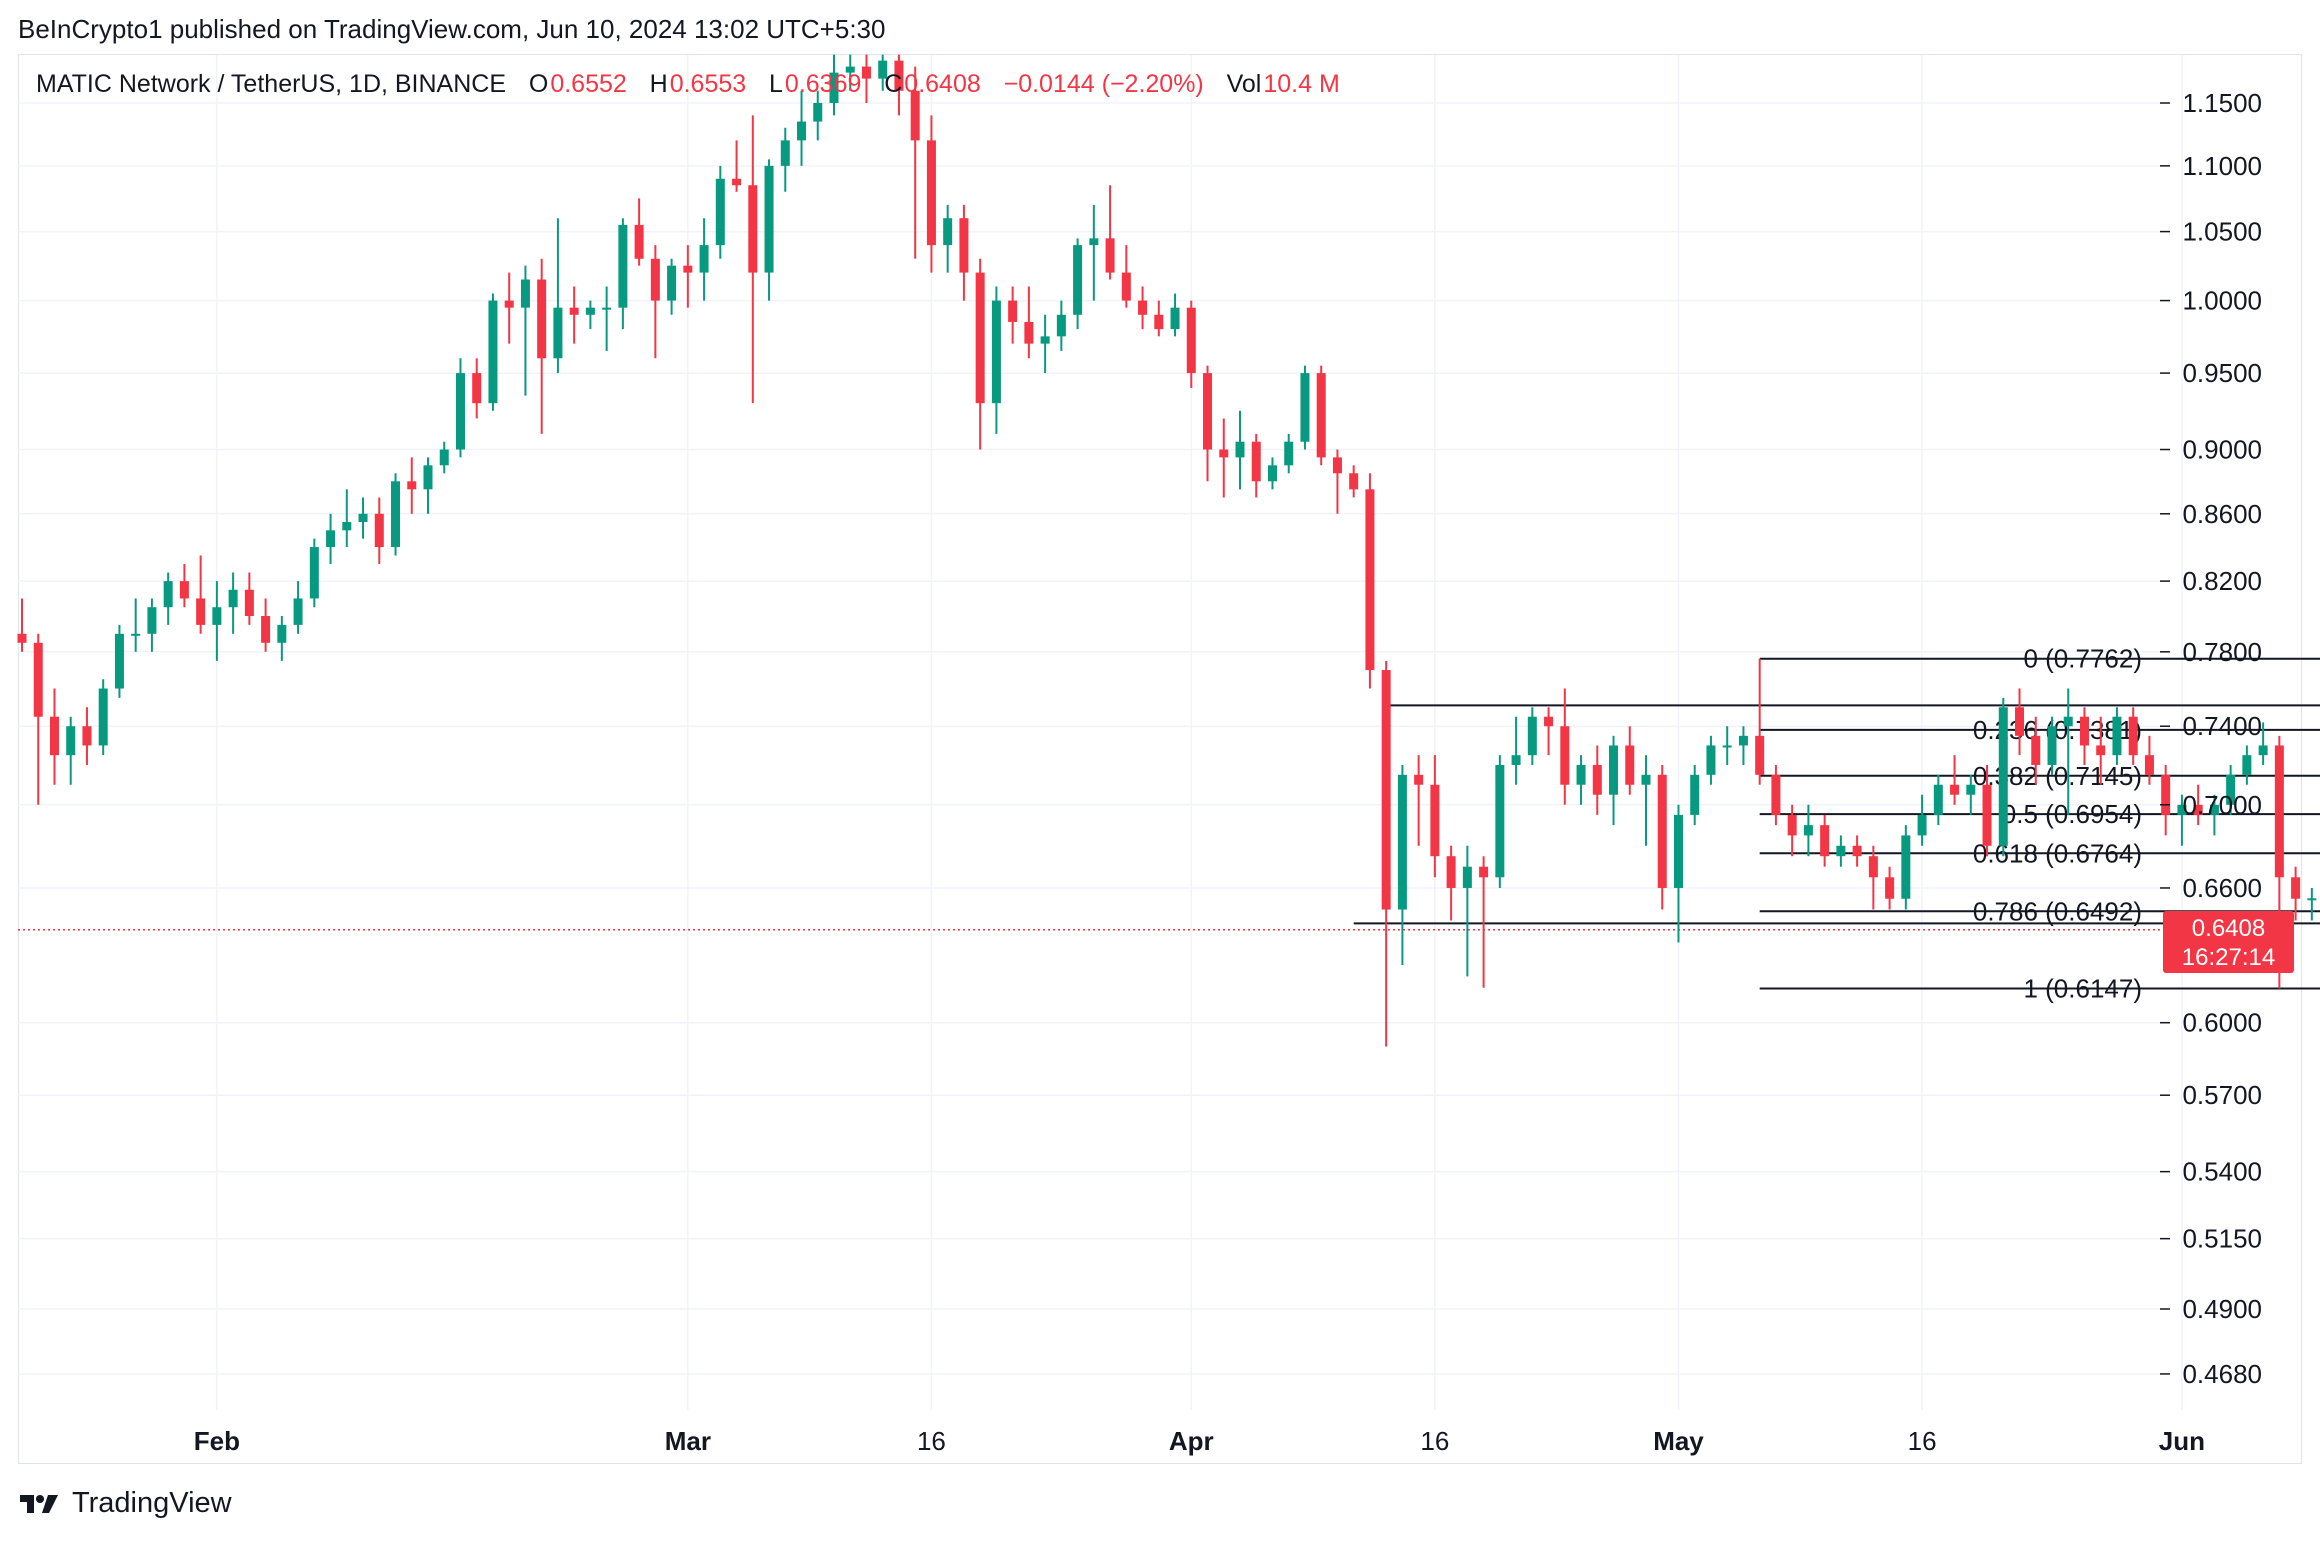  Describe the element at coordinates (1191, 1441) in the screenshot. I see `date-tick-label: Apr` at that location.